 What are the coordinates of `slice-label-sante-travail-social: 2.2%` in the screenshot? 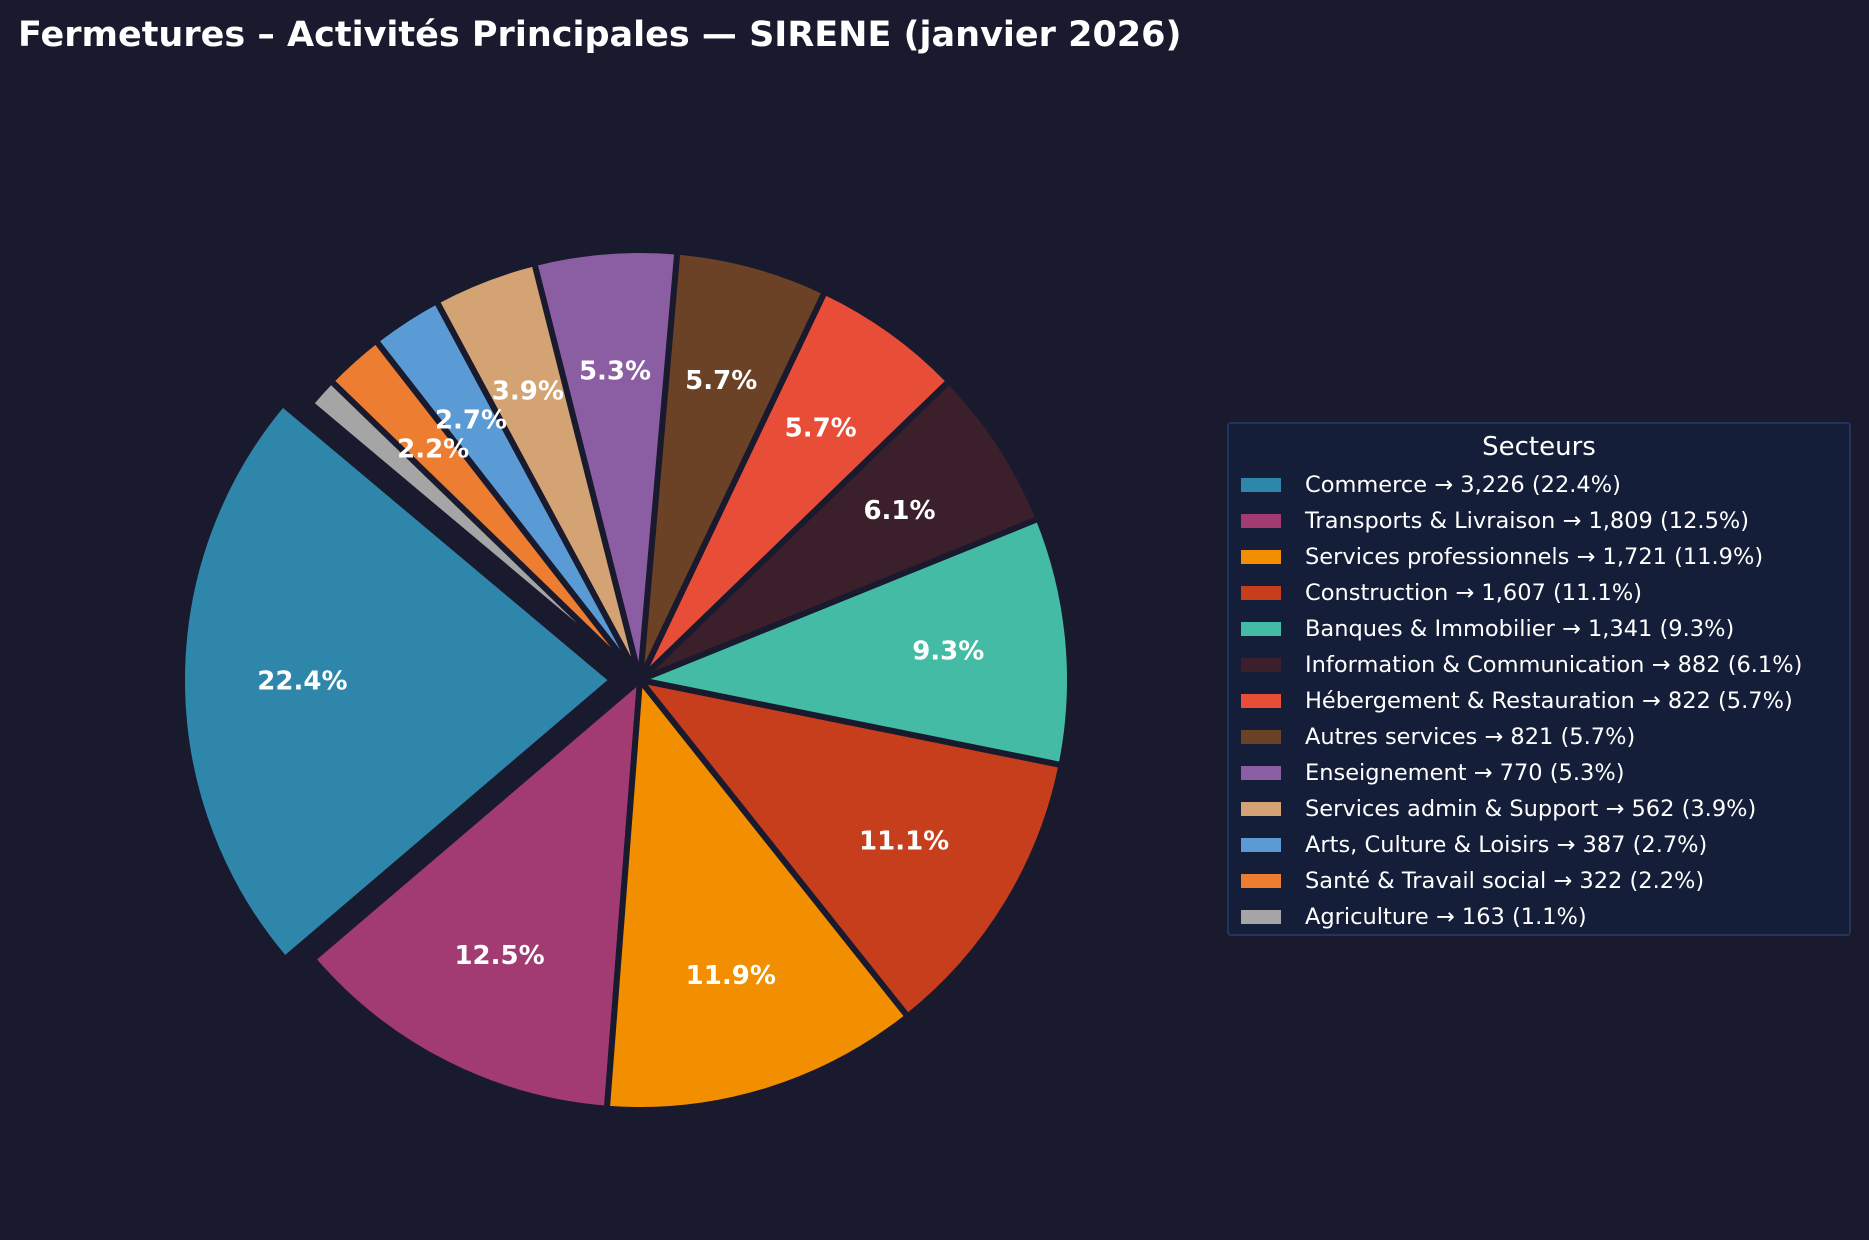 It's located at (433, 450).